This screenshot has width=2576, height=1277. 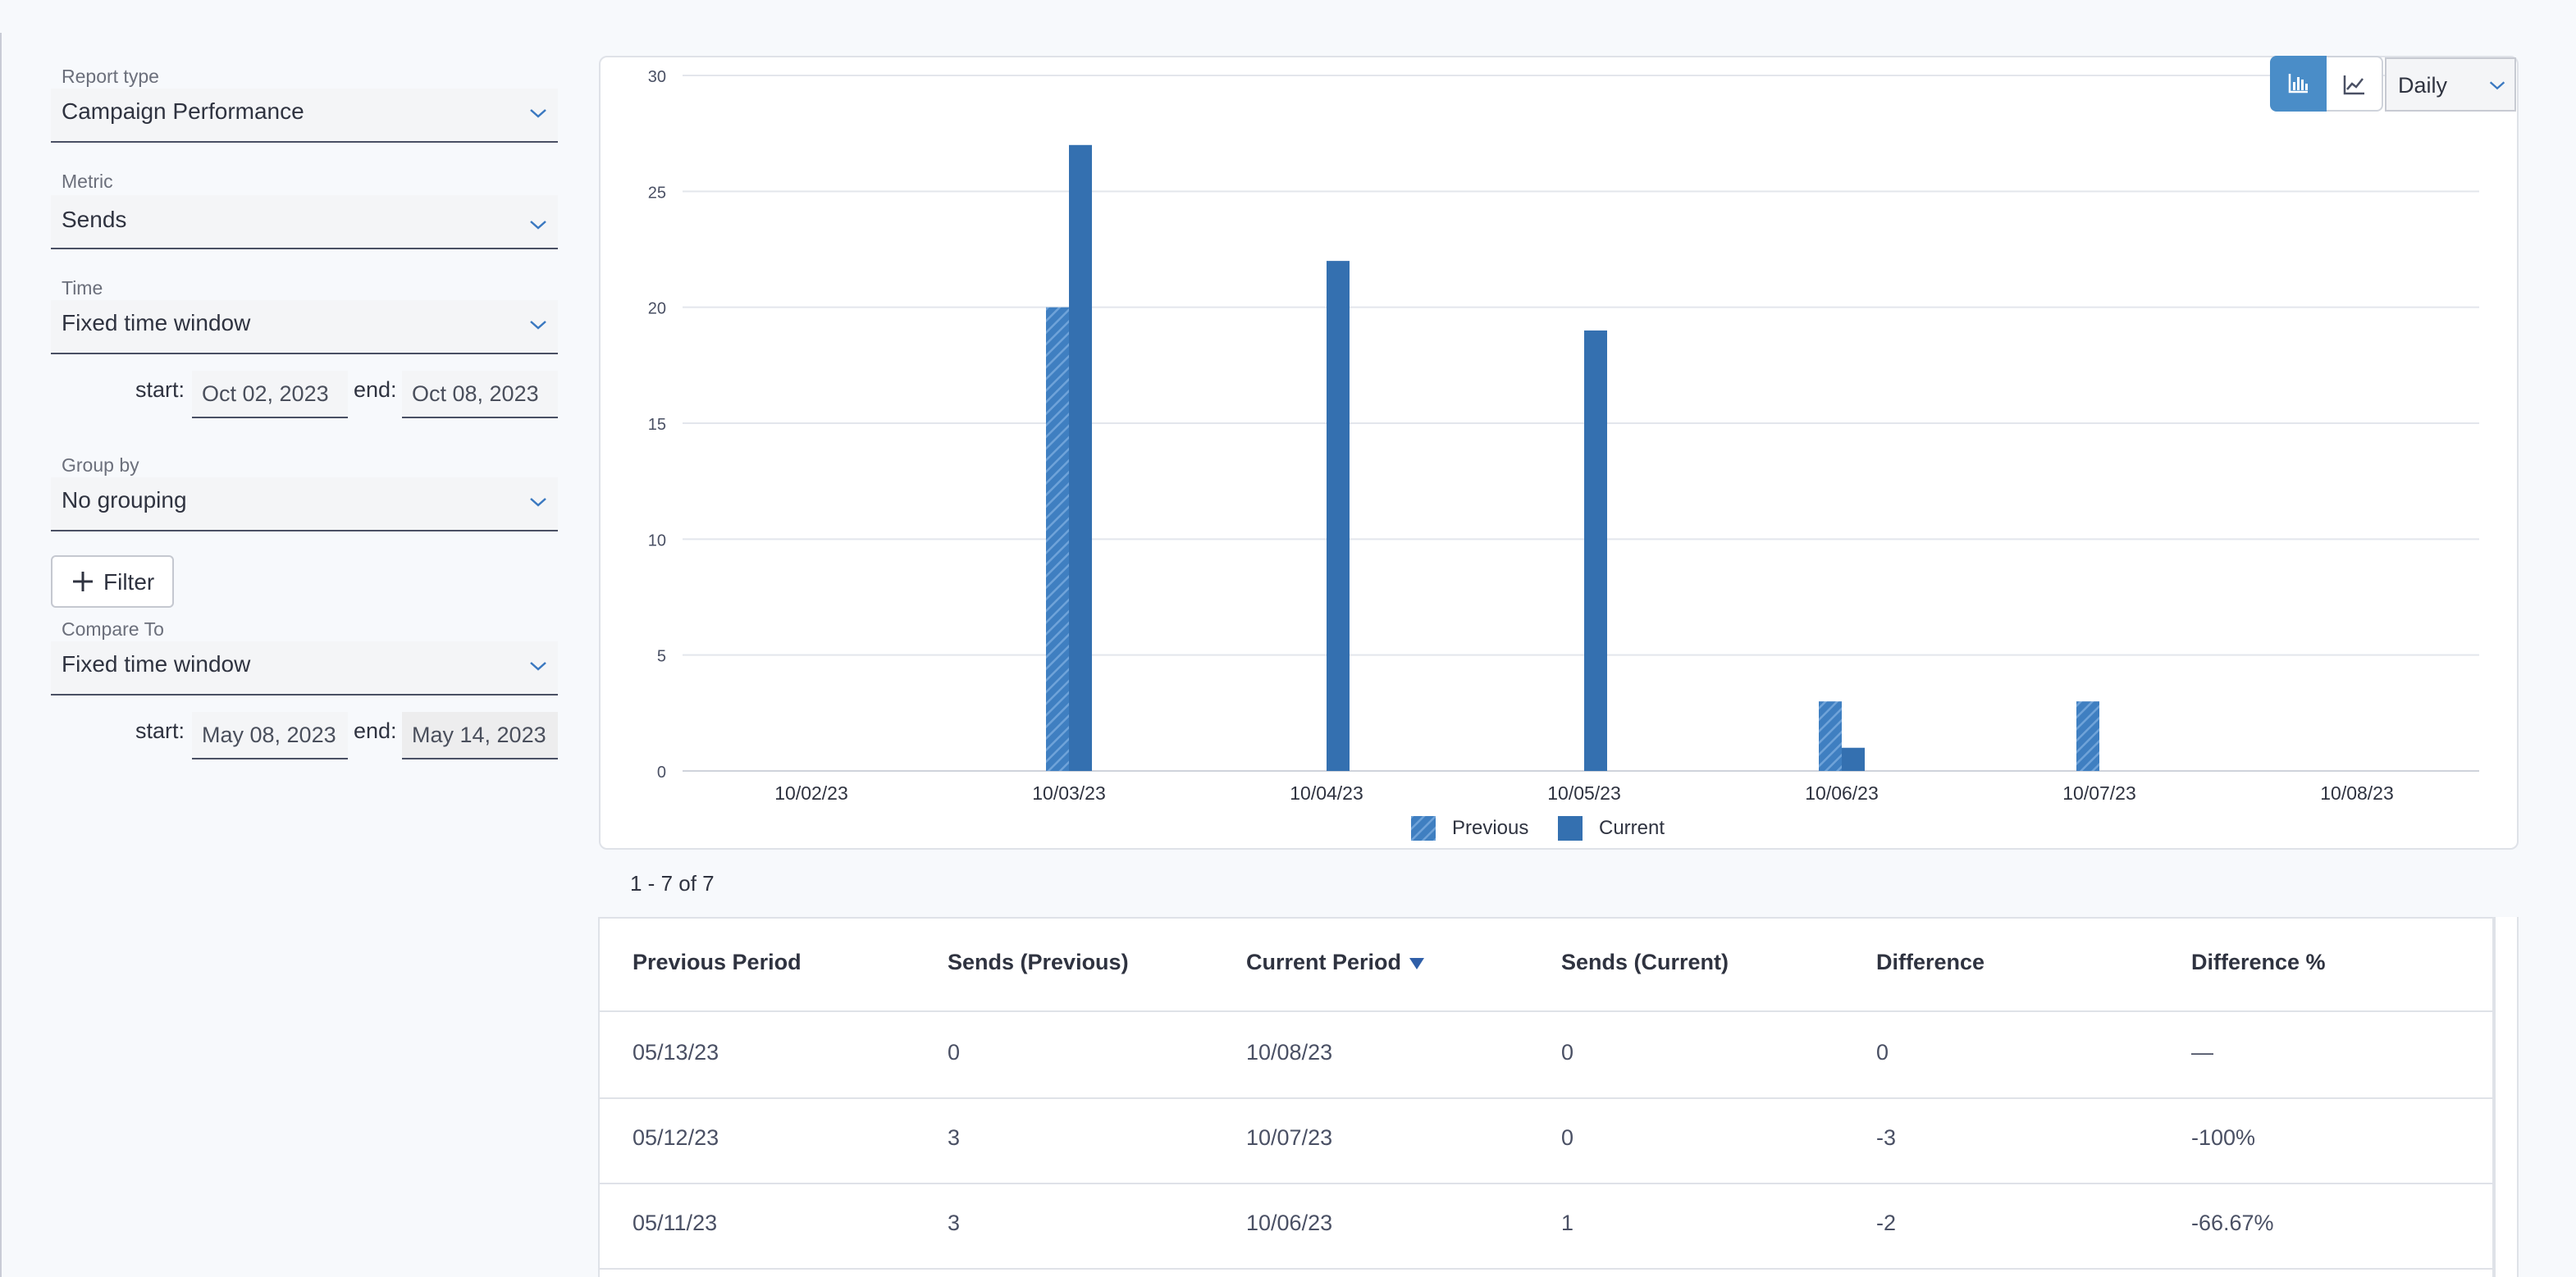 I want to click on table-scrollbar, so click(x=2507, y=1097).